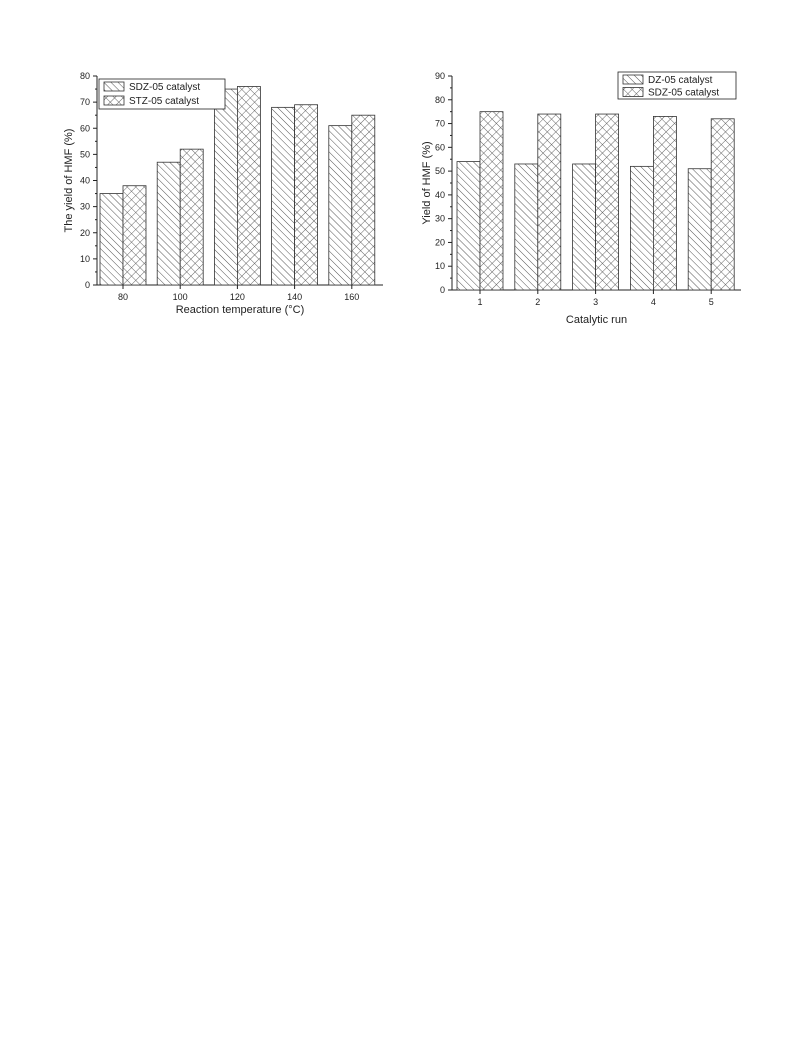 The image size is (793, 1057). Describe the element at coordinates (596, 320) in the screenshot. I see `x-axis-label: Catalytic run` at that location.